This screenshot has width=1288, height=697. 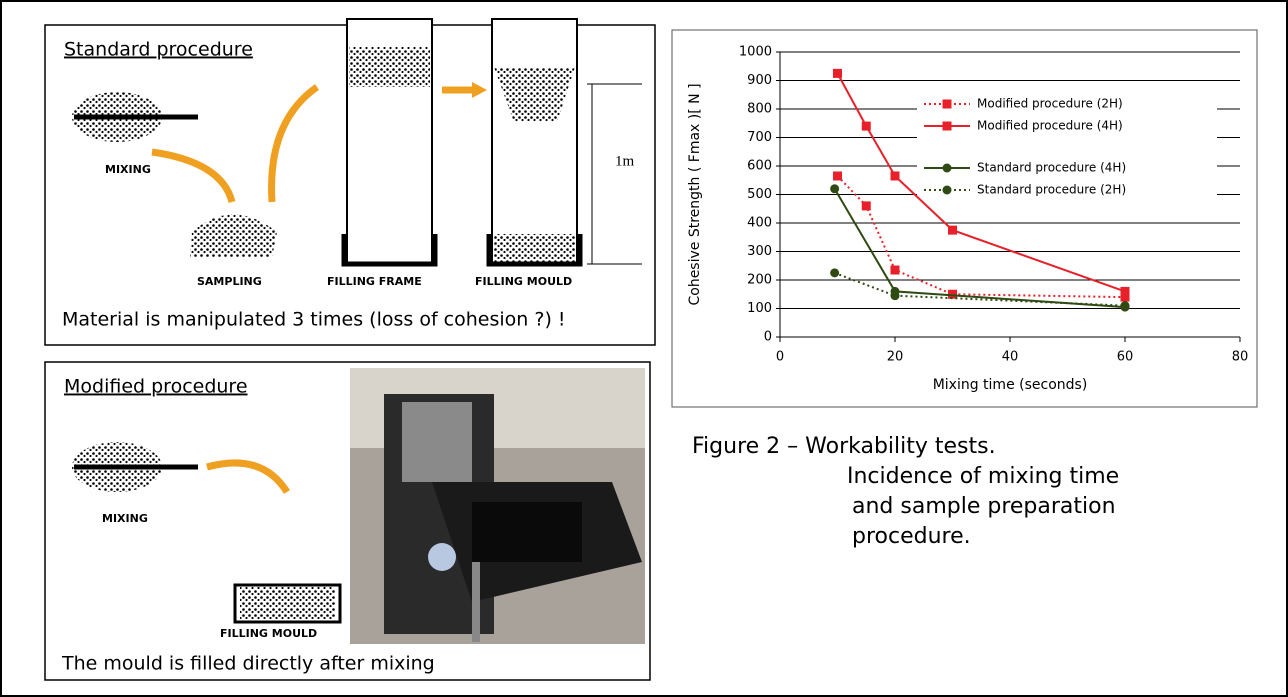 What do you see at coordinates (233, 235) in the screenshot?
I see `pile` at bounding box center [233, 235].